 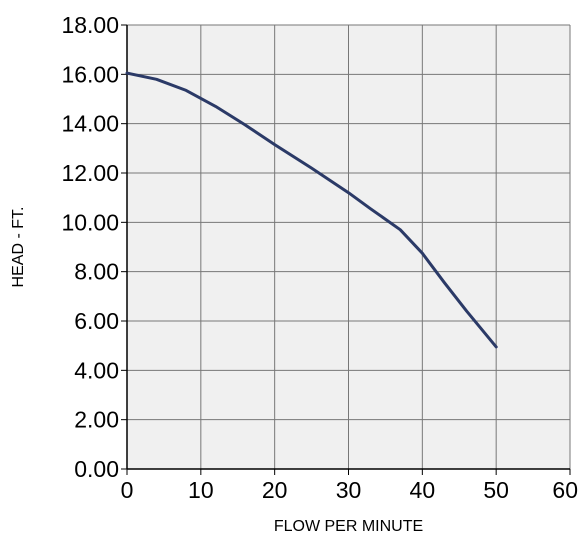 I want to click on x-tick-label: 0, so click(x=127, y=490).